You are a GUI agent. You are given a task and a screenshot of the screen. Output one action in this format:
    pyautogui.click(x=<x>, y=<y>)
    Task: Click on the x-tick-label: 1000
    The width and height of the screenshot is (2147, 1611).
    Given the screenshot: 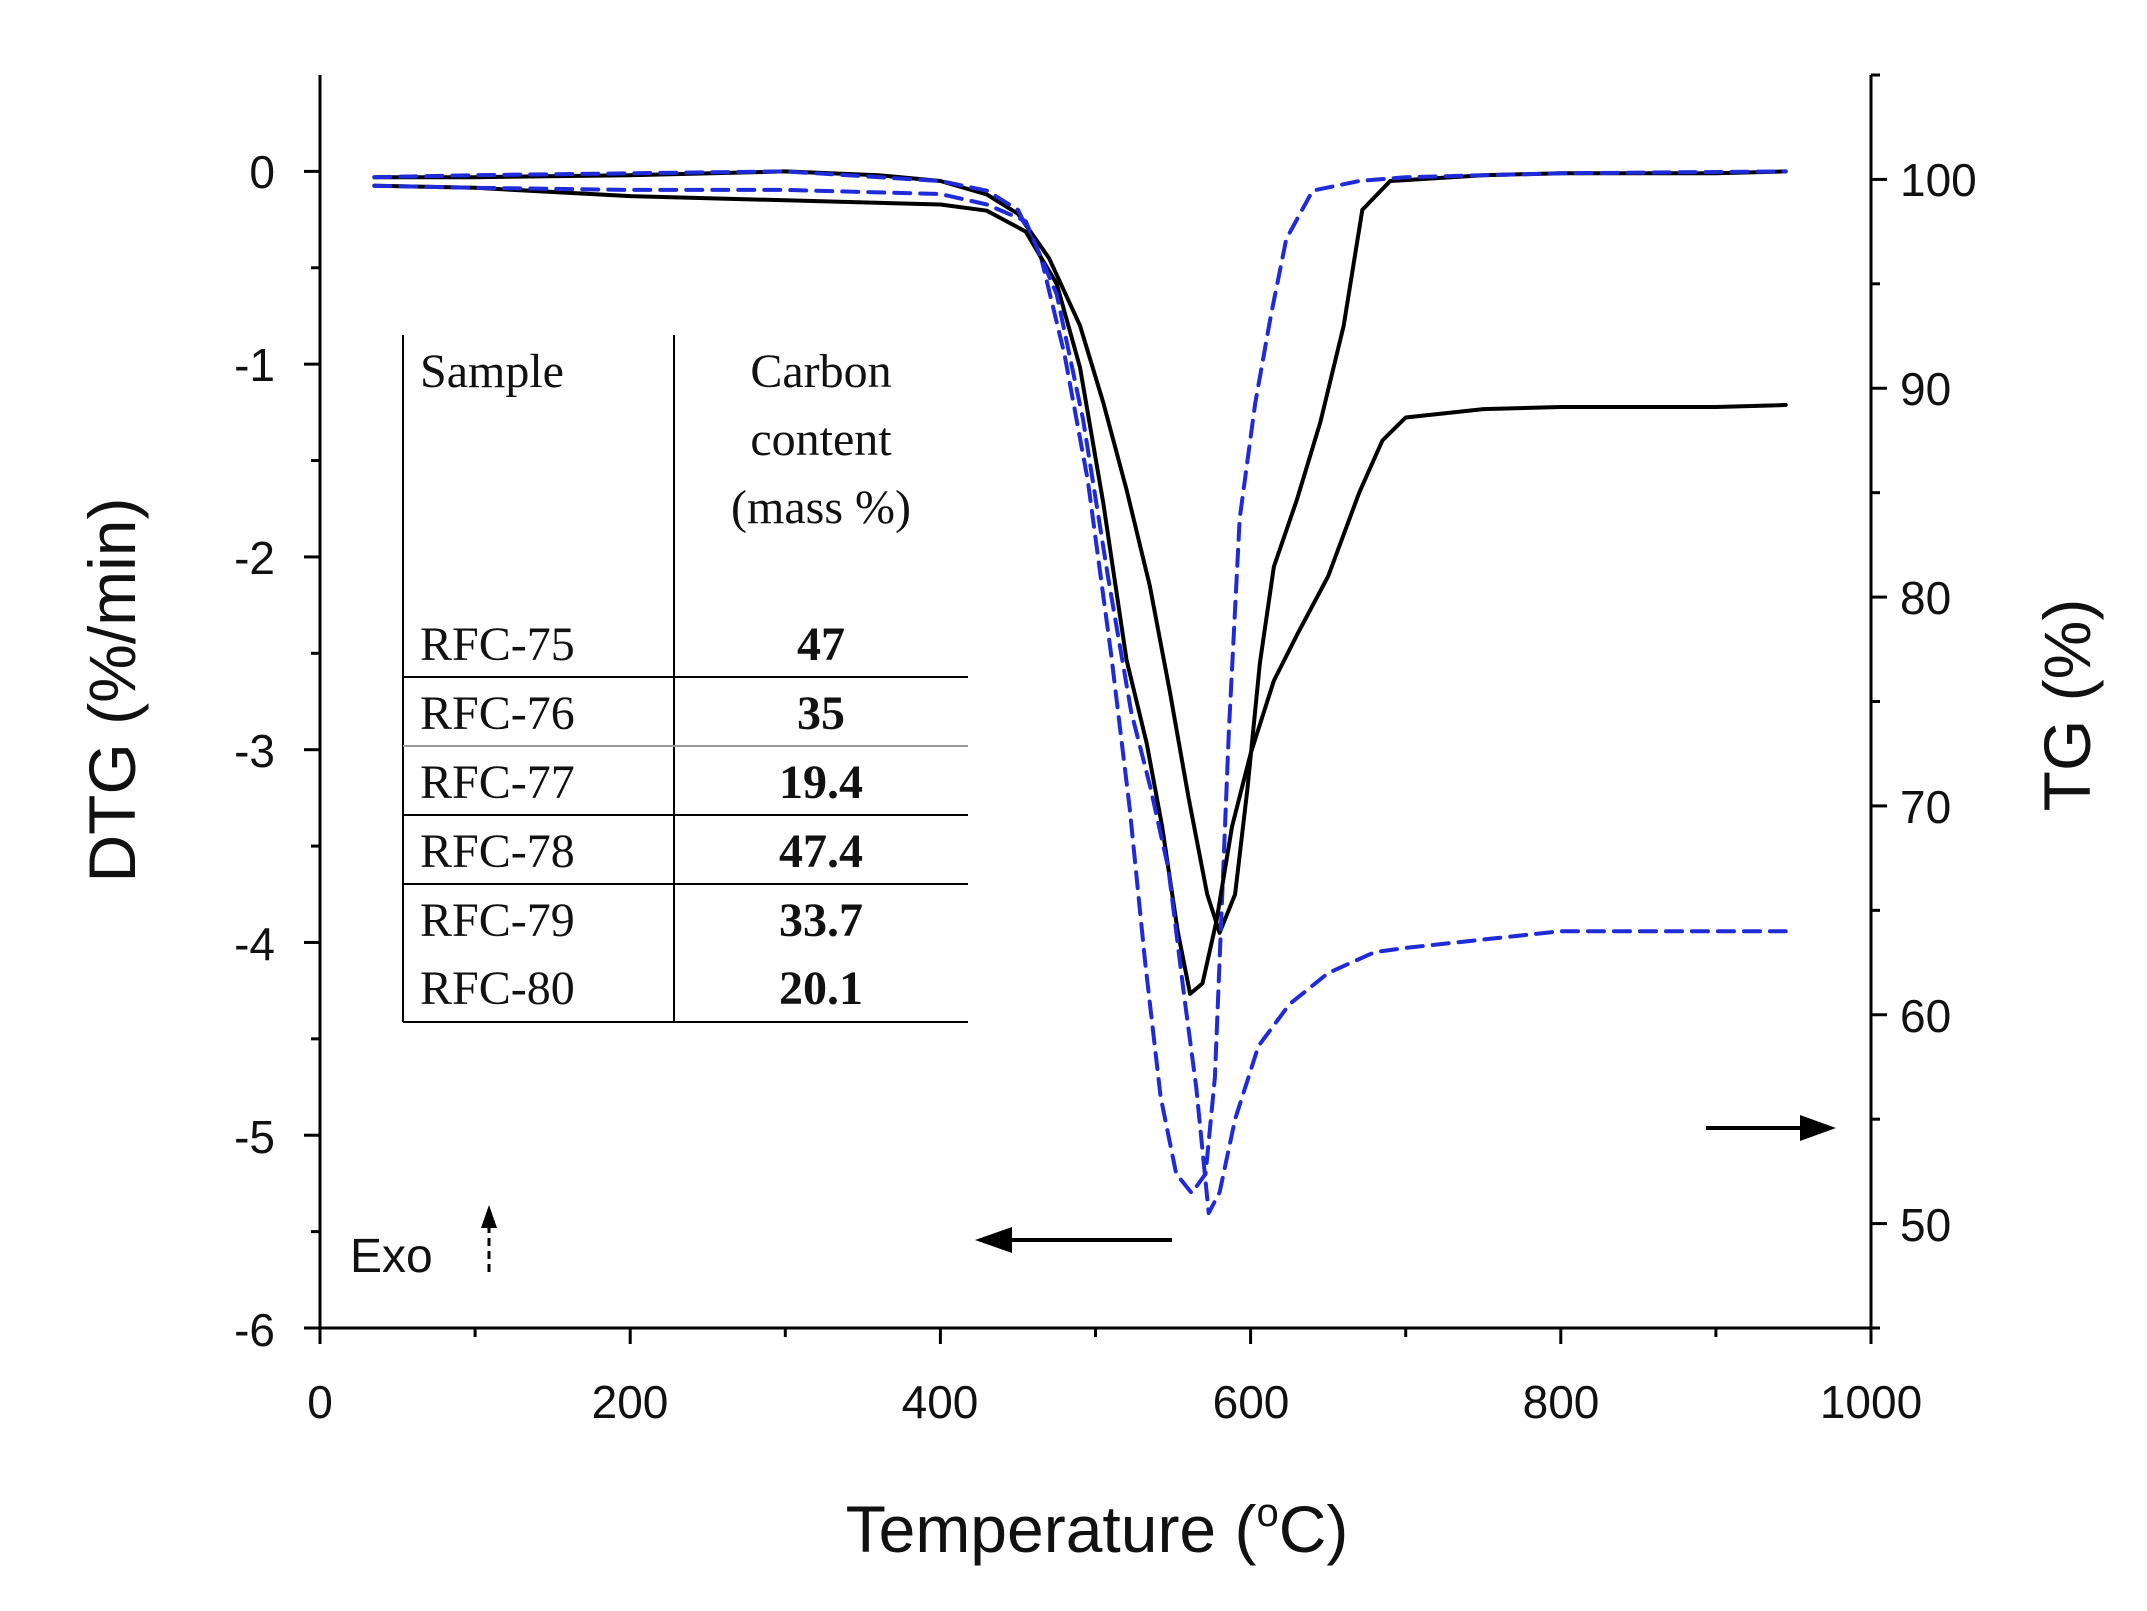 What is the action you would take?
    pyautogui.click(x=1871, y=1402)
    